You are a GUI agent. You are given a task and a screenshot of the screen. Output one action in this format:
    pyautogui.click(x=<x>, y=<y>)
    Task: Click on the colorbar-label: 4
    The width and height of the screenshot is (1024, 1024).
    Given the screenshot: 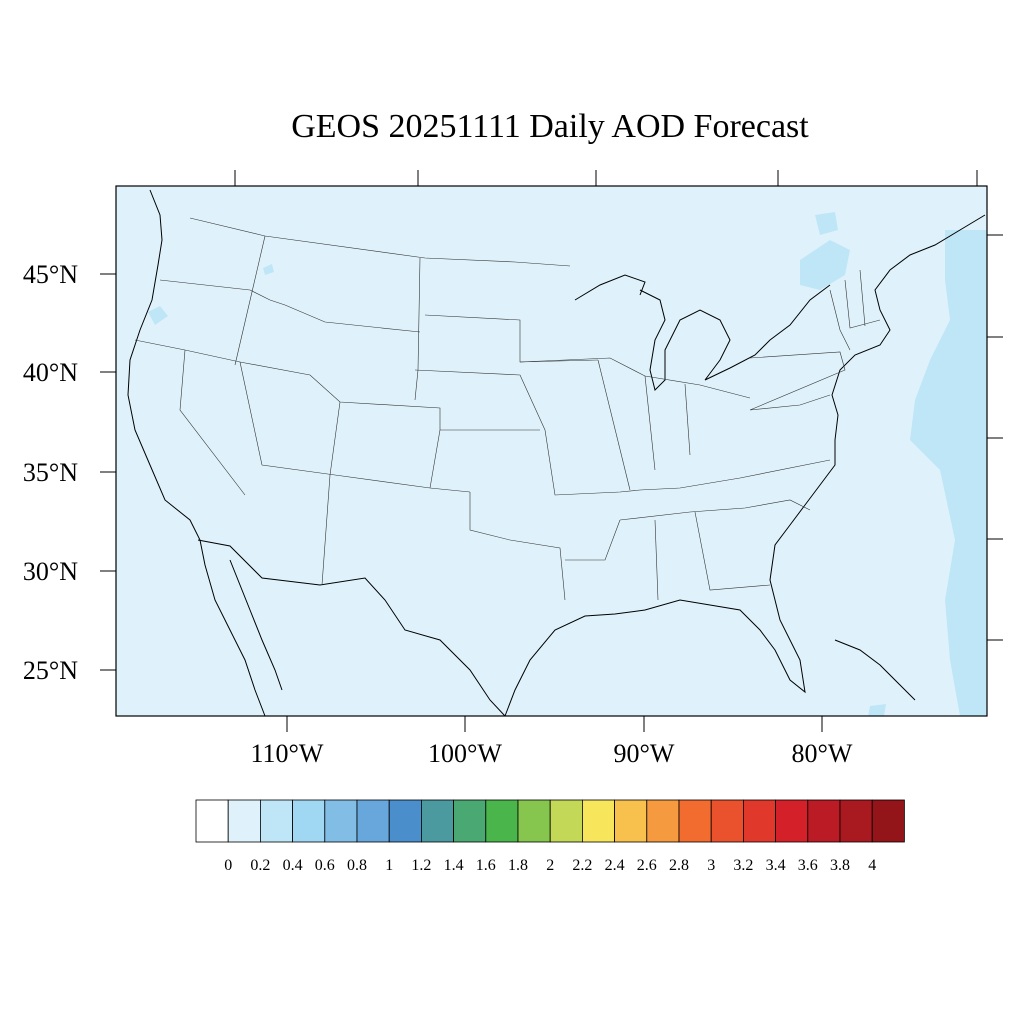 What is the action you would take?
    pyautogui.click(x=872, y=865)
    